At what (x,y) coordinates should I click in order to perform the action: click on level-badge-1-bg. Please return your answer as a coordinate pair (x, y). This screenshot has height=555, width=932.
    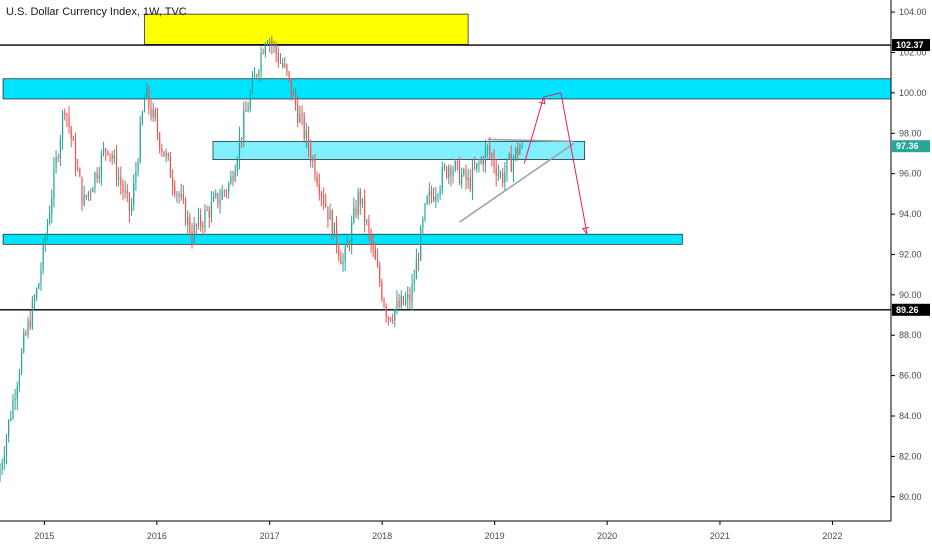
    Looking at the image, I should click on (911, 309).